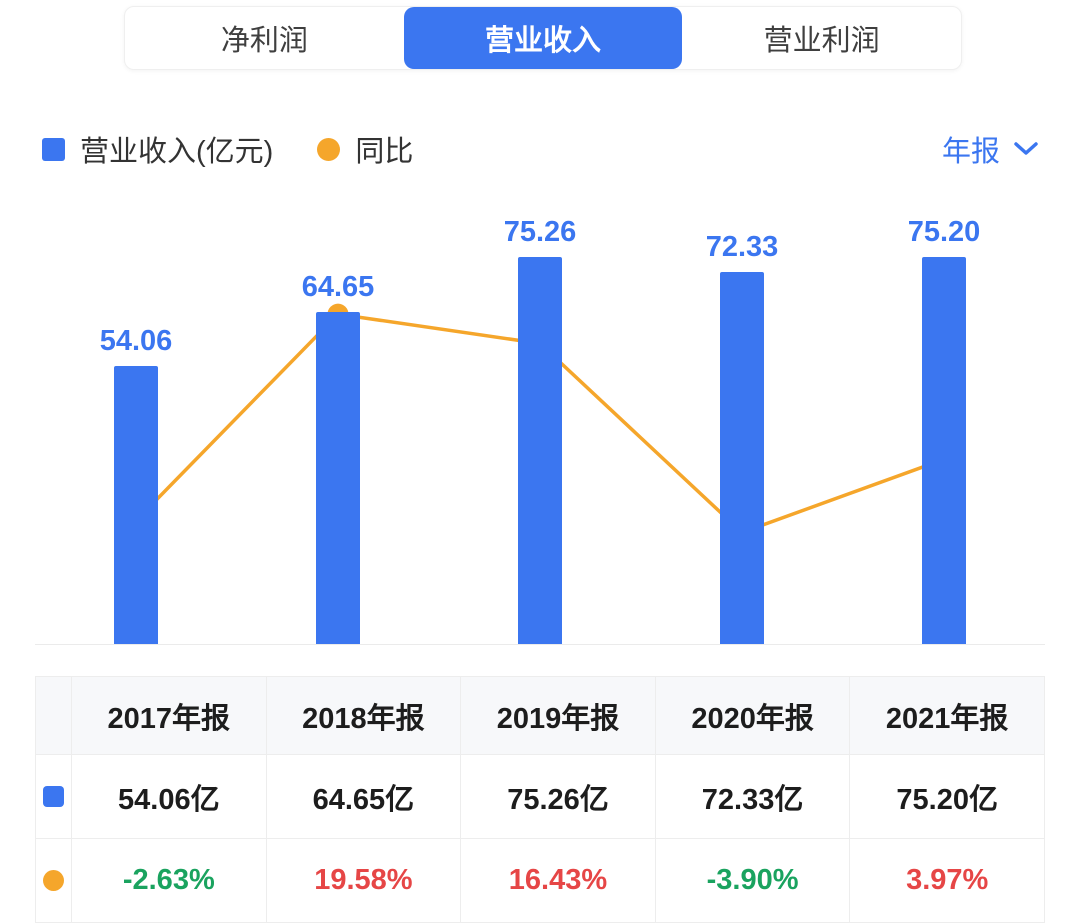  I want to click on tab-bar: 净利润 营业收入 营业利润, so click(543, 38).